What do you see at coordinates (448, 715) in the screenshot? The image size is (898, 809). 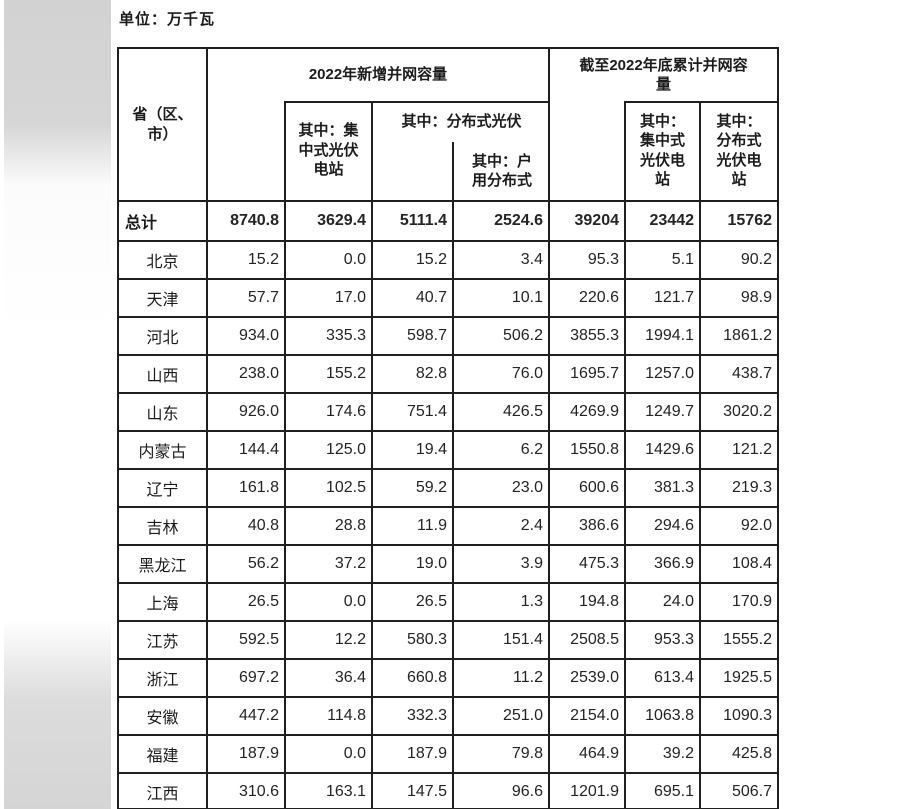 I see `table-row: 安徽 447.2 114.8 332.3 251.0 2154.0 1063.8 1090.3` at bounding box center [448, 715].